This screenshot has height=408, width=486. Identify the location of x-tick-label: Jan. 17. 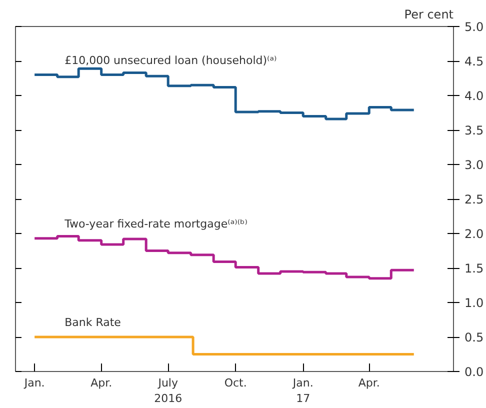
(303, 391).